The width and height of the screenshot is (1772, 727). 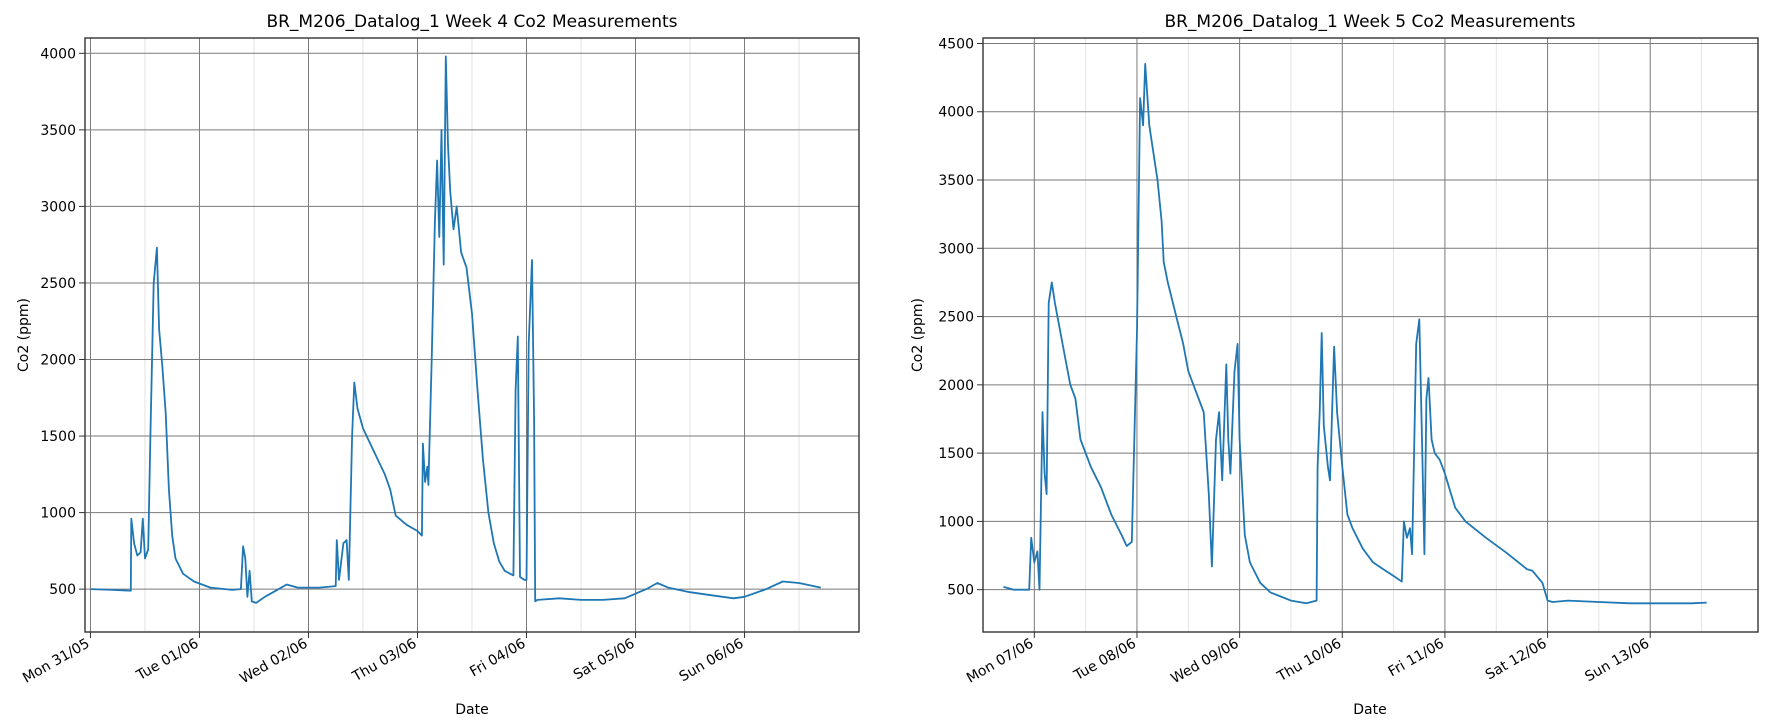 I want to click on x-tick-label: Wed 09/06, so click(x=1204, y=662).